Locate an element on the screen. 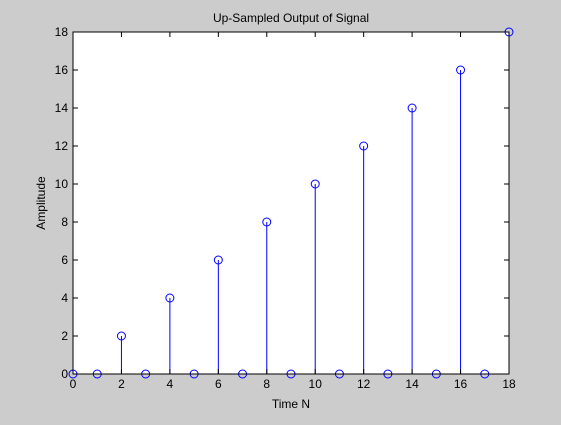  x-tick-label: 18 is located at coordinates (509, 384).